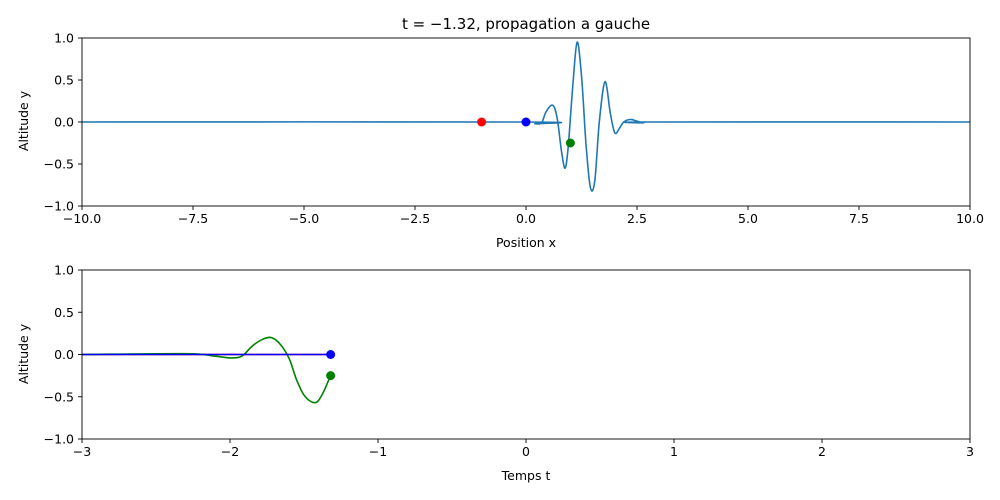 The height and width of the screenshot is (500, 1000). Describe the element at coordinates (637, 218) in the screenshot. I see `x-tick-label: 2.5` at that location.